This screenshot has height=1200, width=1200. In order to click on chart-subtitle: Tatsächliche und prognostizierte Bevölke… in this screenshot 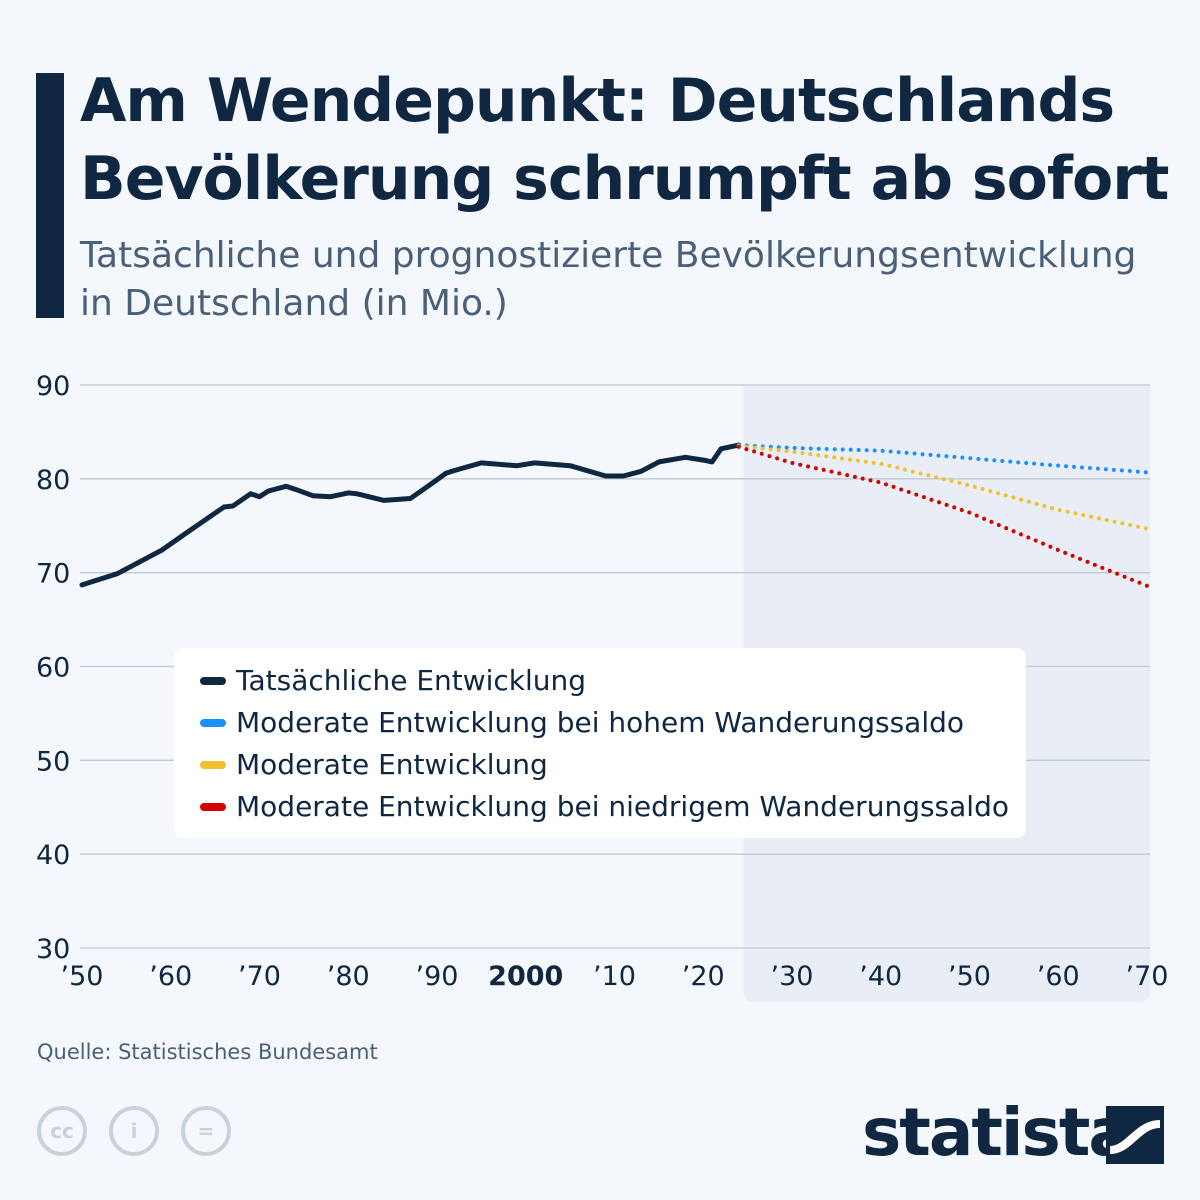, I will do `click(608, 279)`.